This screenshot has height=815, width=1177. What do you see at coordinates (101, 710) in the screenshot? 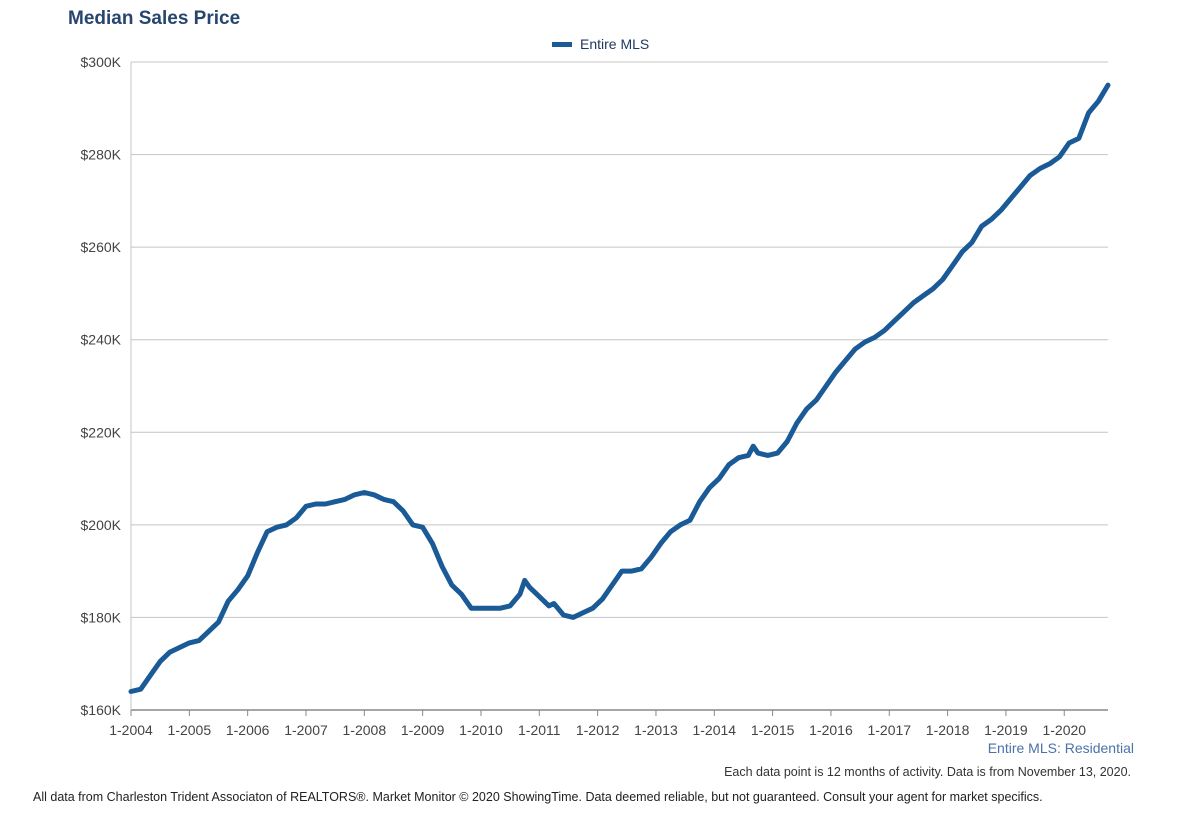
I see `y-tick-label: $160K` at bounding box center [101, 710].